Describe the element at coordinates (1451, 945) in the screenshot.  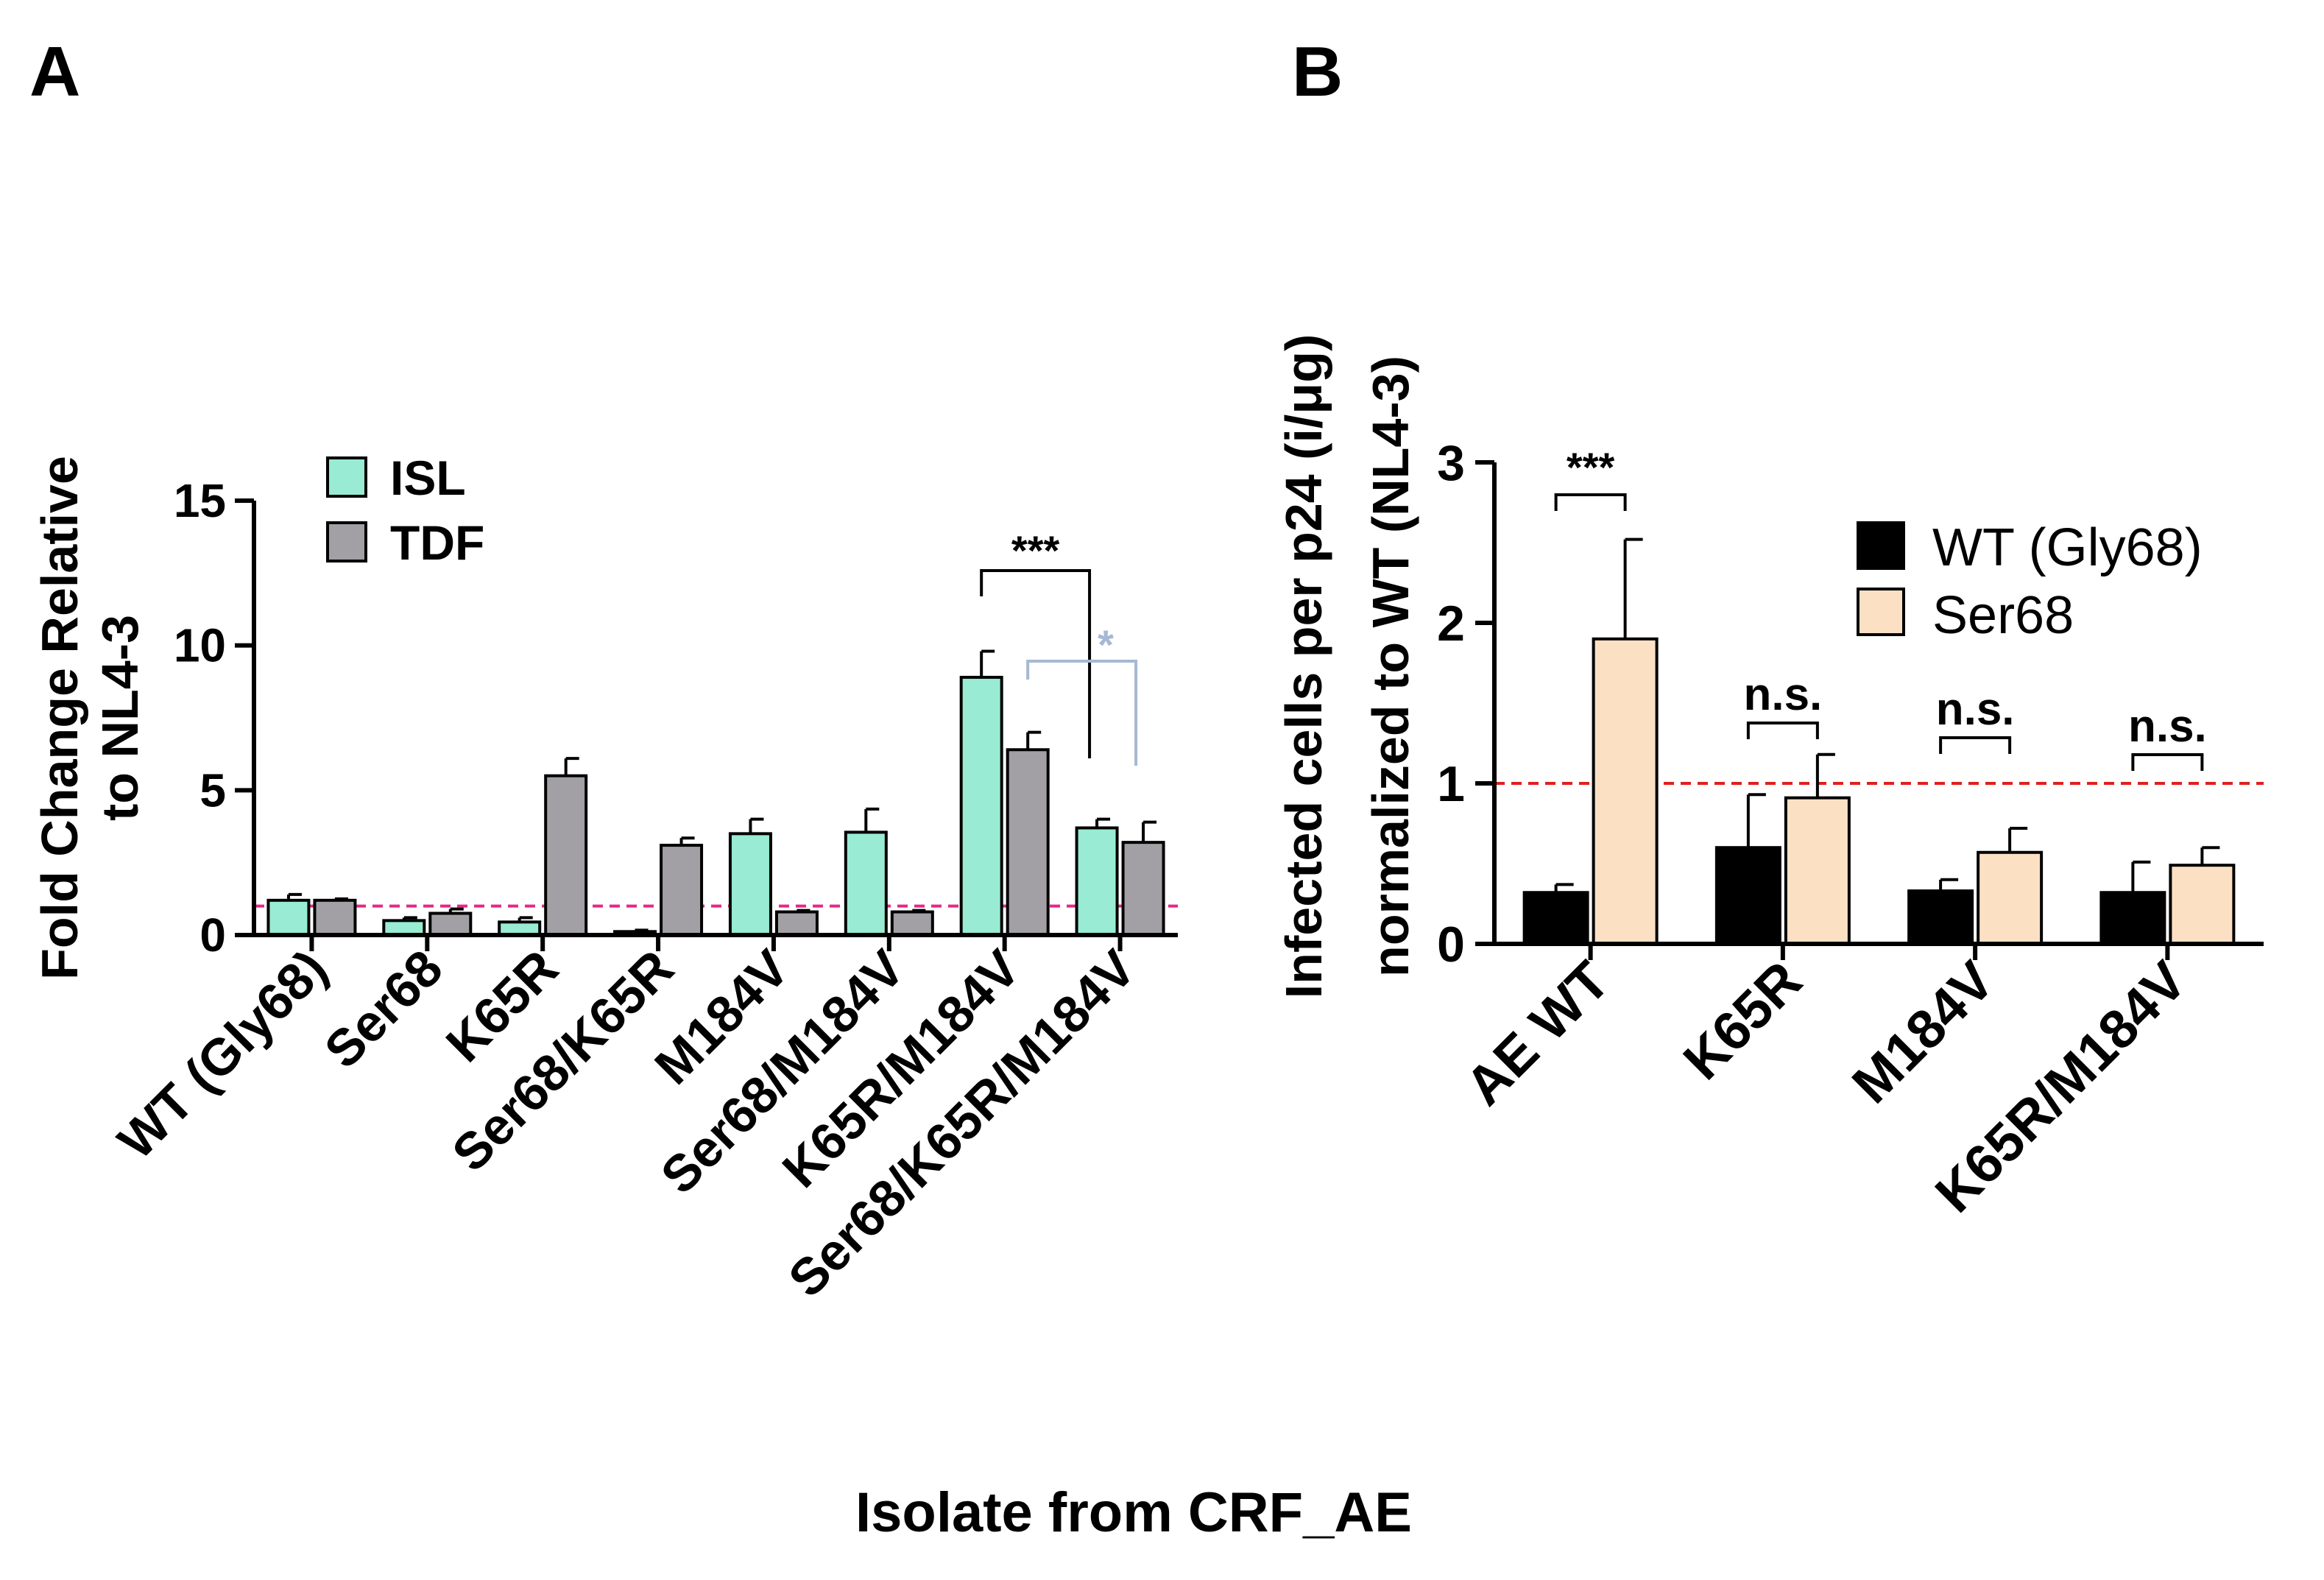
I see `panel-b-y-tick-label: 0` at that location.